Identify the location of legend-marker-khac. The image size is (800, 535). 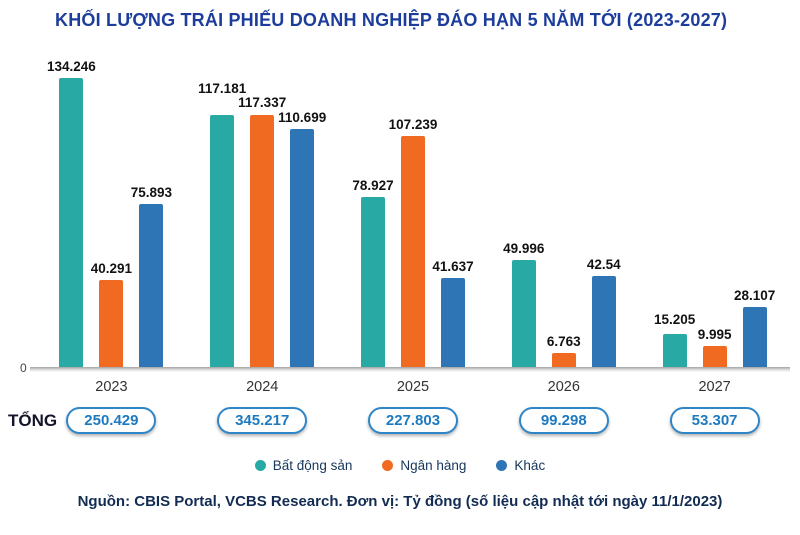
(502, 465).